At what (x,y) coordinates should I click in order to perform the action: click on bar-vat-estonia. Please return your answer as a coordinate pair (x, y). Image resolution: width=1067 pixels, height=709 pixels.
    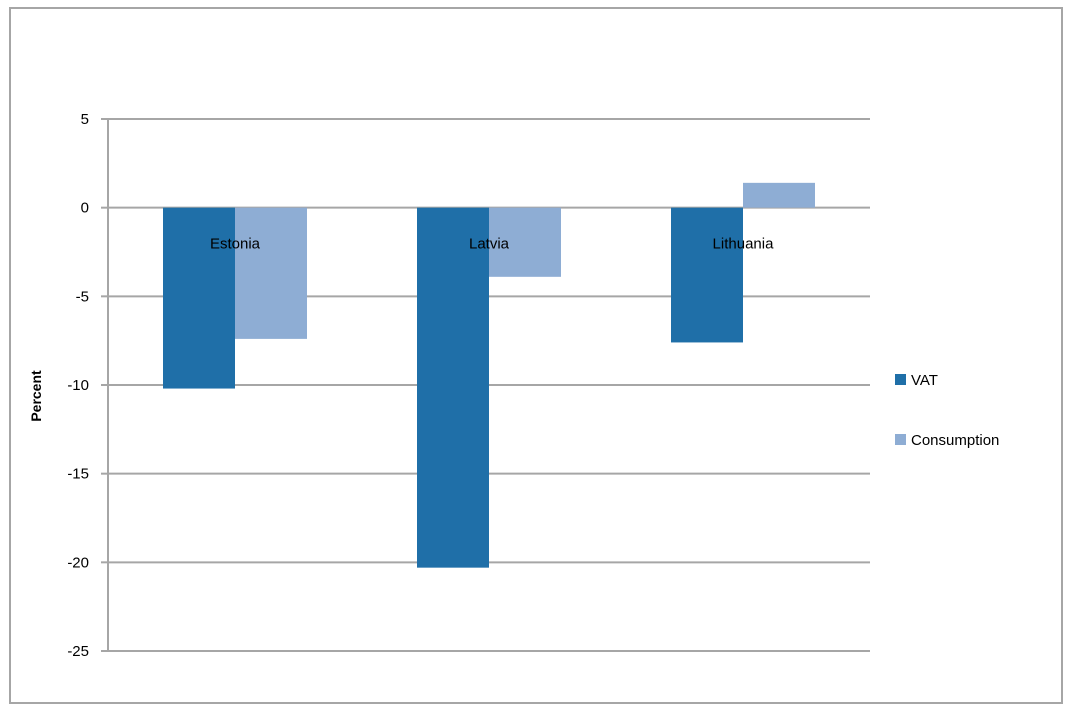
    Looking at the image, I should click on (199, 298).